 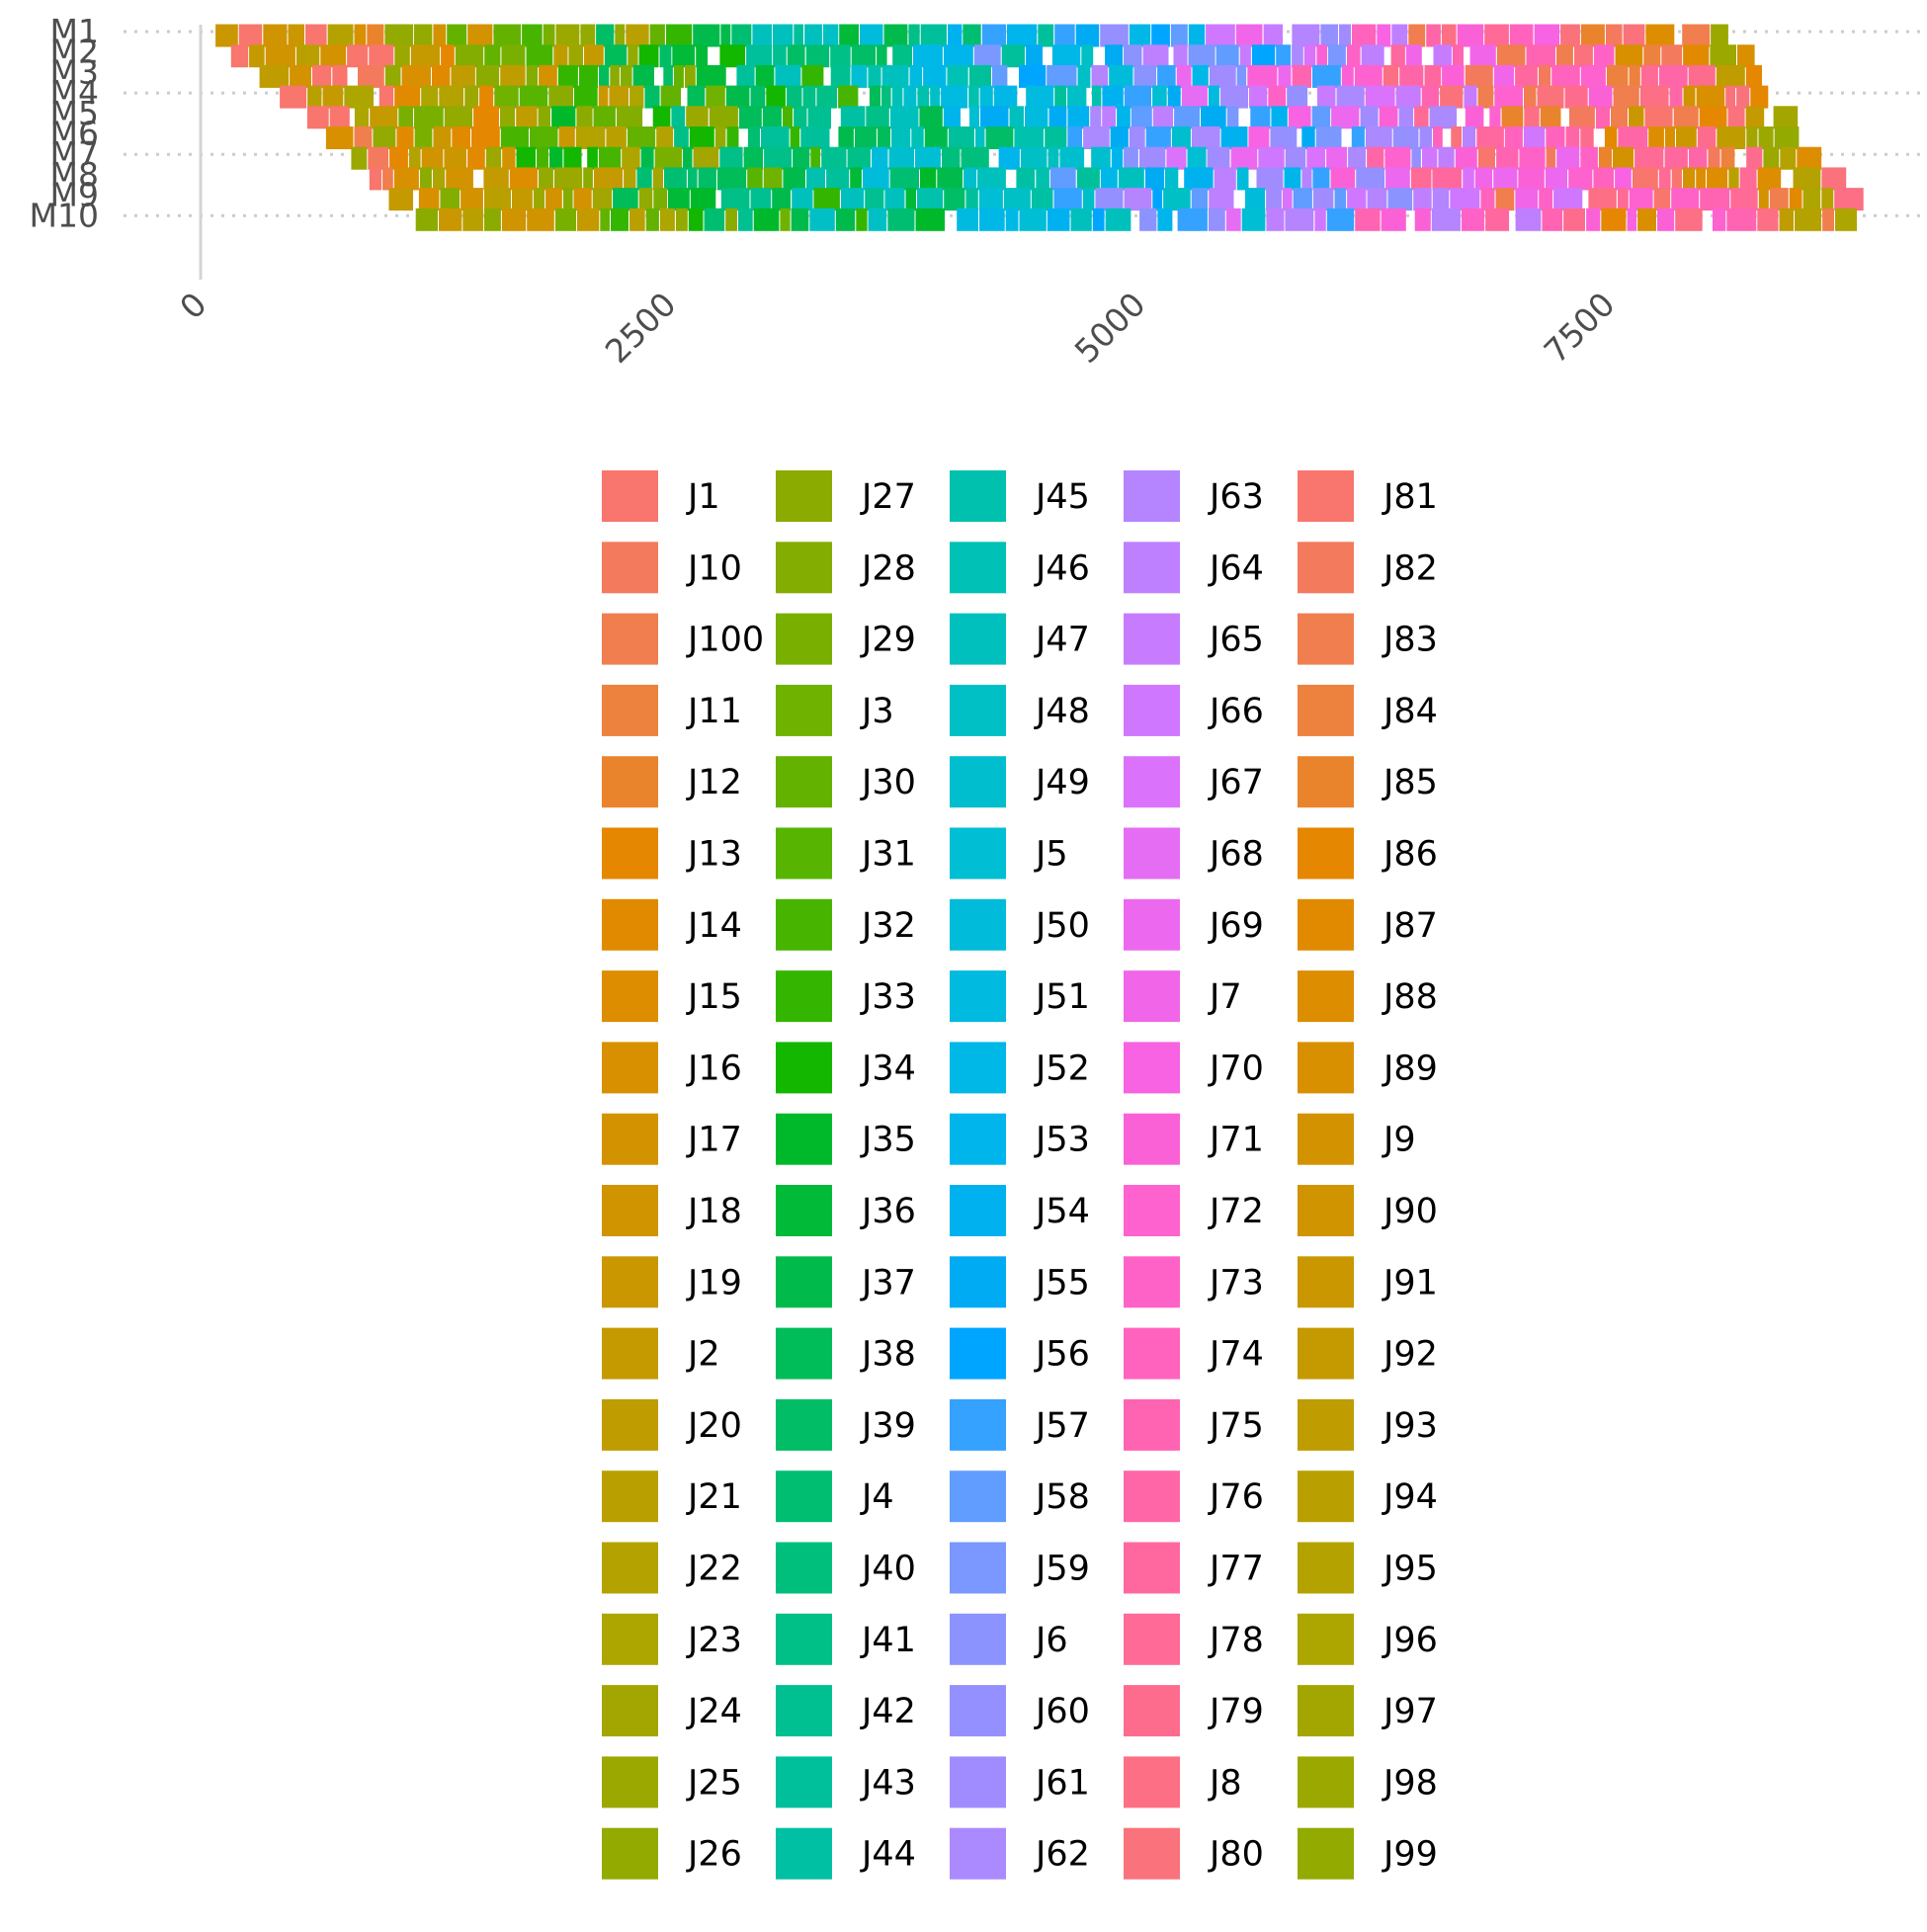 I want to click on legend-label-J7: J7, so click(x=1225, y=997).